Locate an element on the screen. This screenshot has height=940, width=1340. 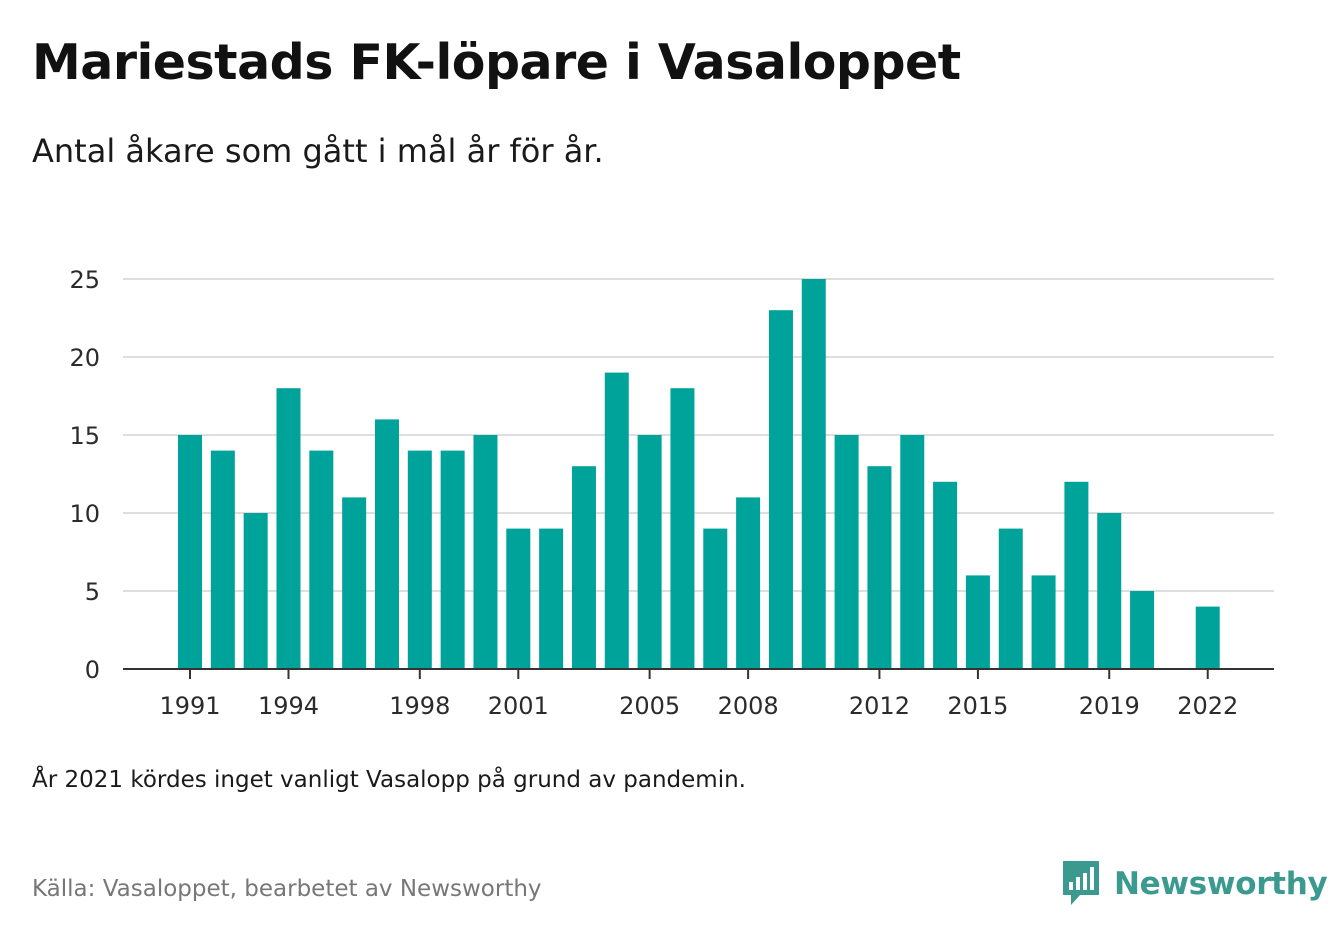
newsworthy-logo-icon is located at coordinates (1081, 883).